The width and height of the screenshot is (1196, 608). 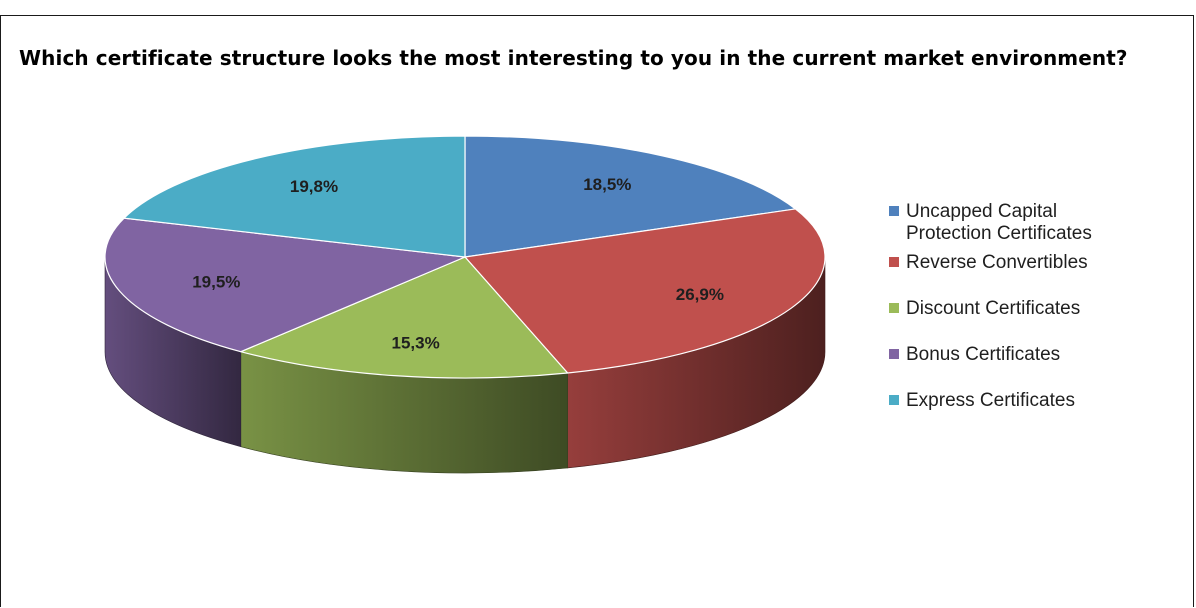 I want to click on data-label: 15,3%, so click(x=416, y=343).